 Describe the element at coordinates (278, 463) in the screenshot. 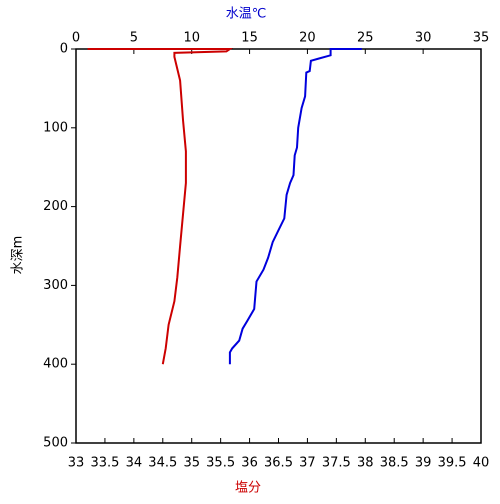

I see `x-tick-label: 36.5` at that location.